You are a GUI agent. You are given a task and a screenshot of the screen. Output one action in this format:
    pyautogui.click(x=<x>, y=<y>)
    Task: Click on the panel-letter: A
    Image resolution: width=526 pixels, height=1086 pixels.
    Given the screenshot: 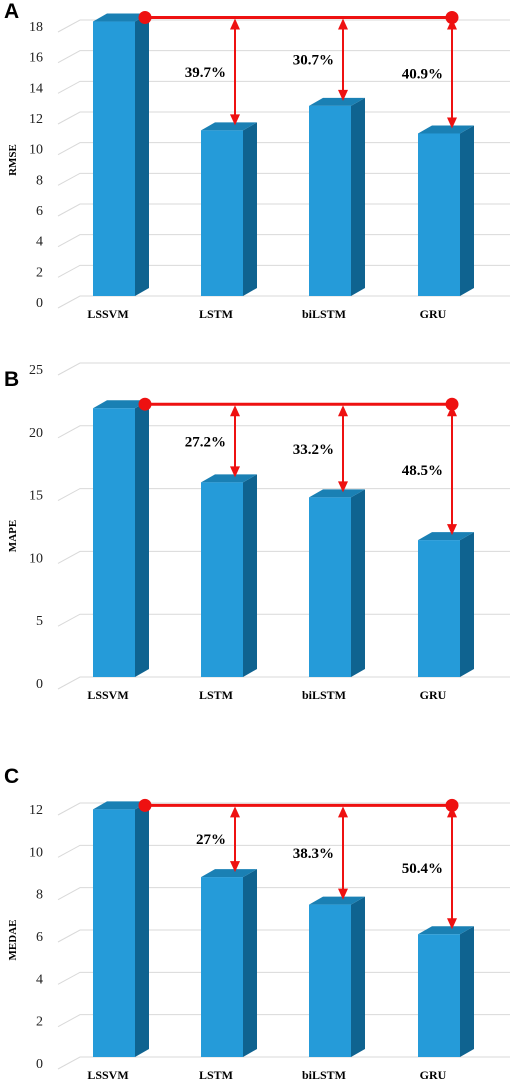 What is the action you would take?
    pyautogui.click(x=11, y=11)
    